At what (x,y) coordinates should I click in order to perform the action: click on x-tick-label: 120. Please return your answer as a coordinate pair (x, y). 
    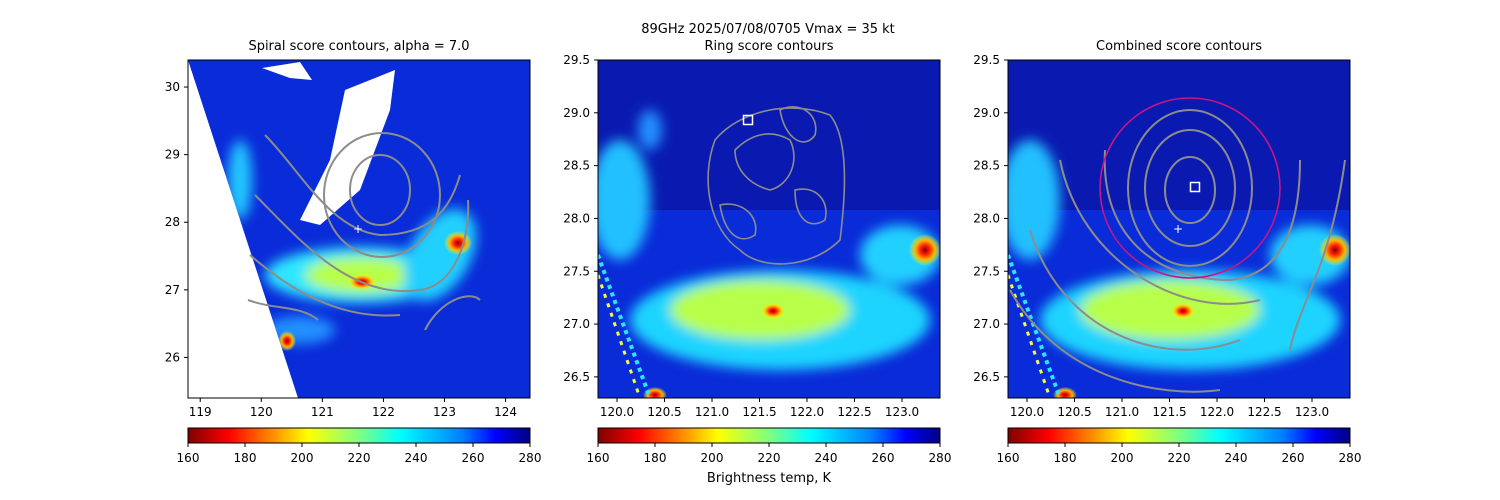
    Looking at the image, I should click on (261, 412).